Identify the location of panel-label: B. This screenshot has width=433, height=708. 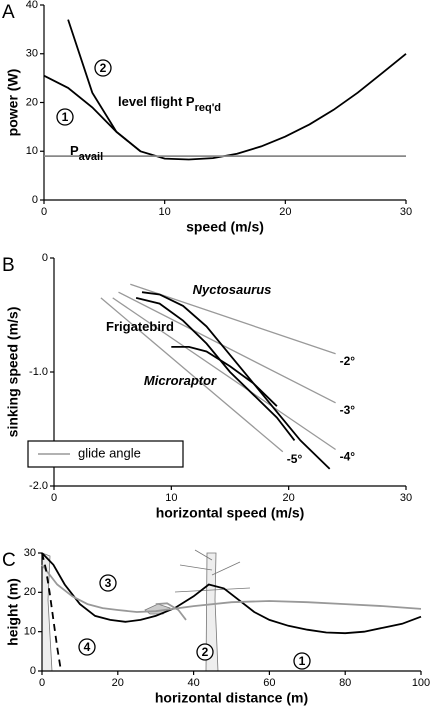
(8, 265).